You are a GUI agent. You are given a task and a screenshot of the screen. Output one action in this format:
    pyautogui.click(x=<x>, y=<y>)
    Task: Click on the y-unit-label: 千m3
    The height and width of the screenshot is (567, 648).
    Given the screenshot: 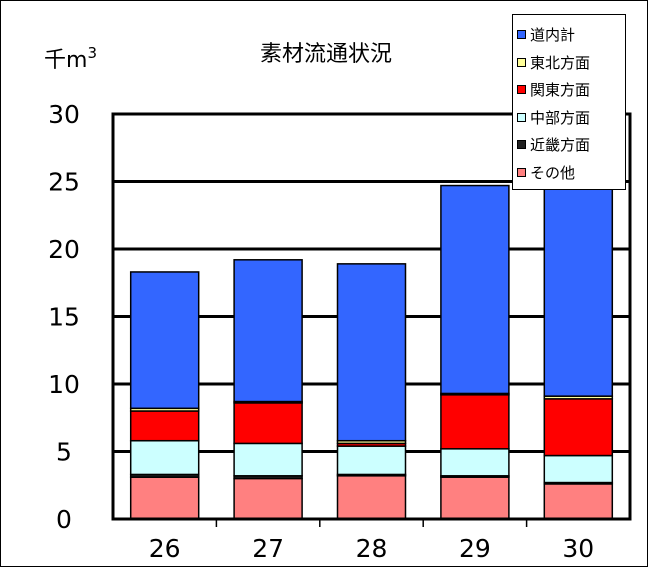 What is the action you would take?
    pyautogui.click(x=70, y=58)
    